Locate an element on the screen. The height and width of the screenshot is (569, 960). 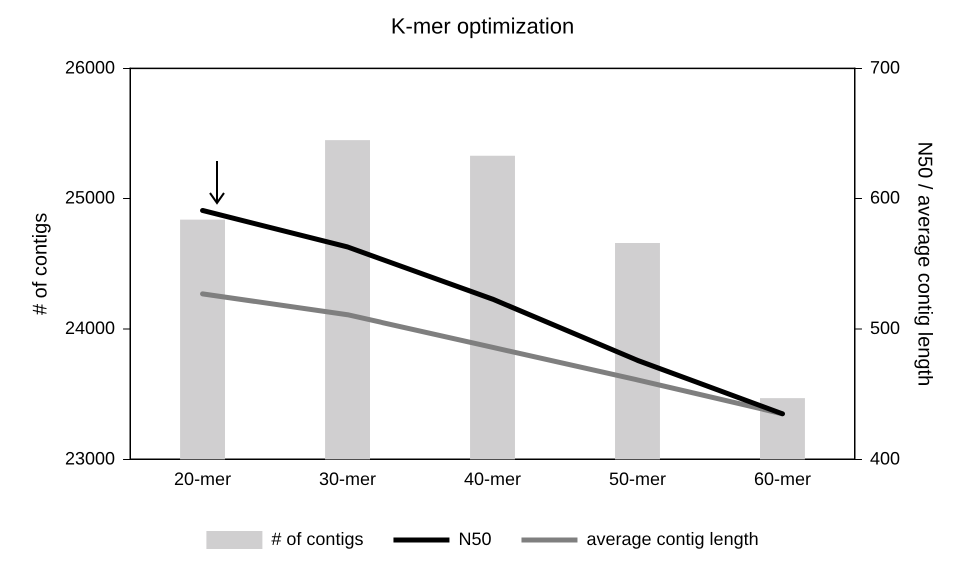
x-tick-label: 60-mer is located at coordinates (782, 479).